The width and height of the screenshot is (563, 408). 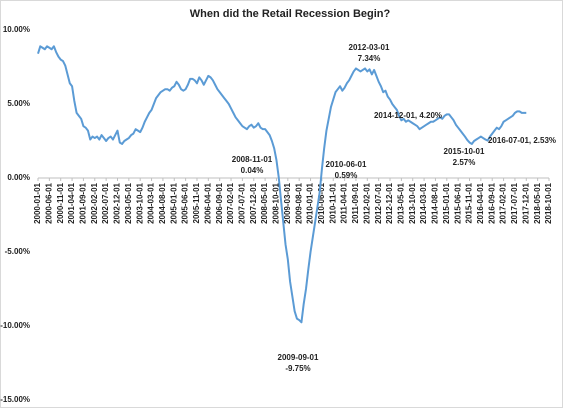 I want to click on x-tick-label: 2010-01-01, so click(x=310, y=202).